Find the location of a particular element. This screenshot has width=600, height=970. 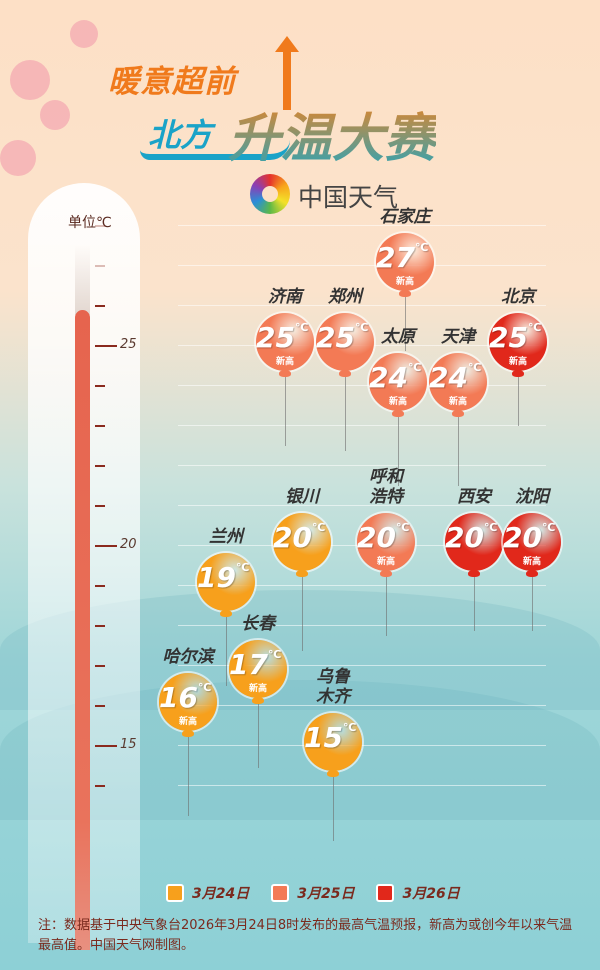

temperature-value: 16℃ is located at coordinates (185, 697).